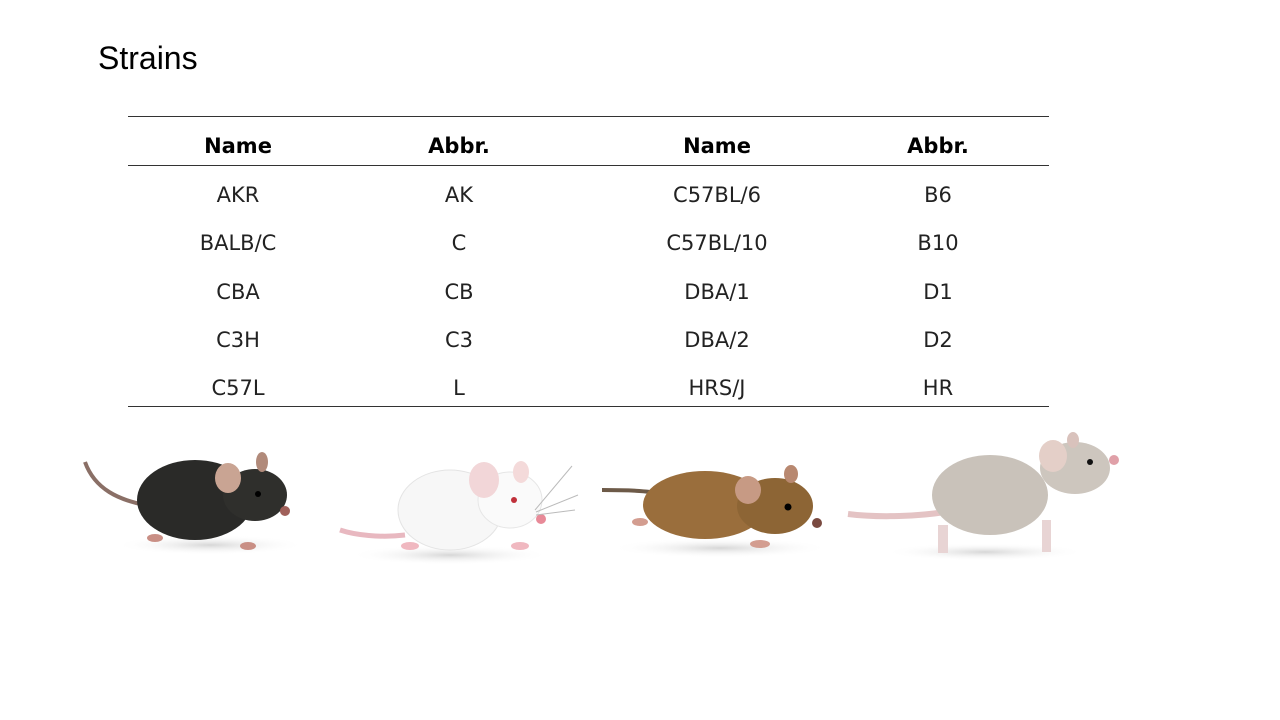 The height and width of the screenshot is (720, 1280). What do you see at coordinates (459, 339) in the screenshot?
I see `table-cell: C3` at bounding box center [459, 339].